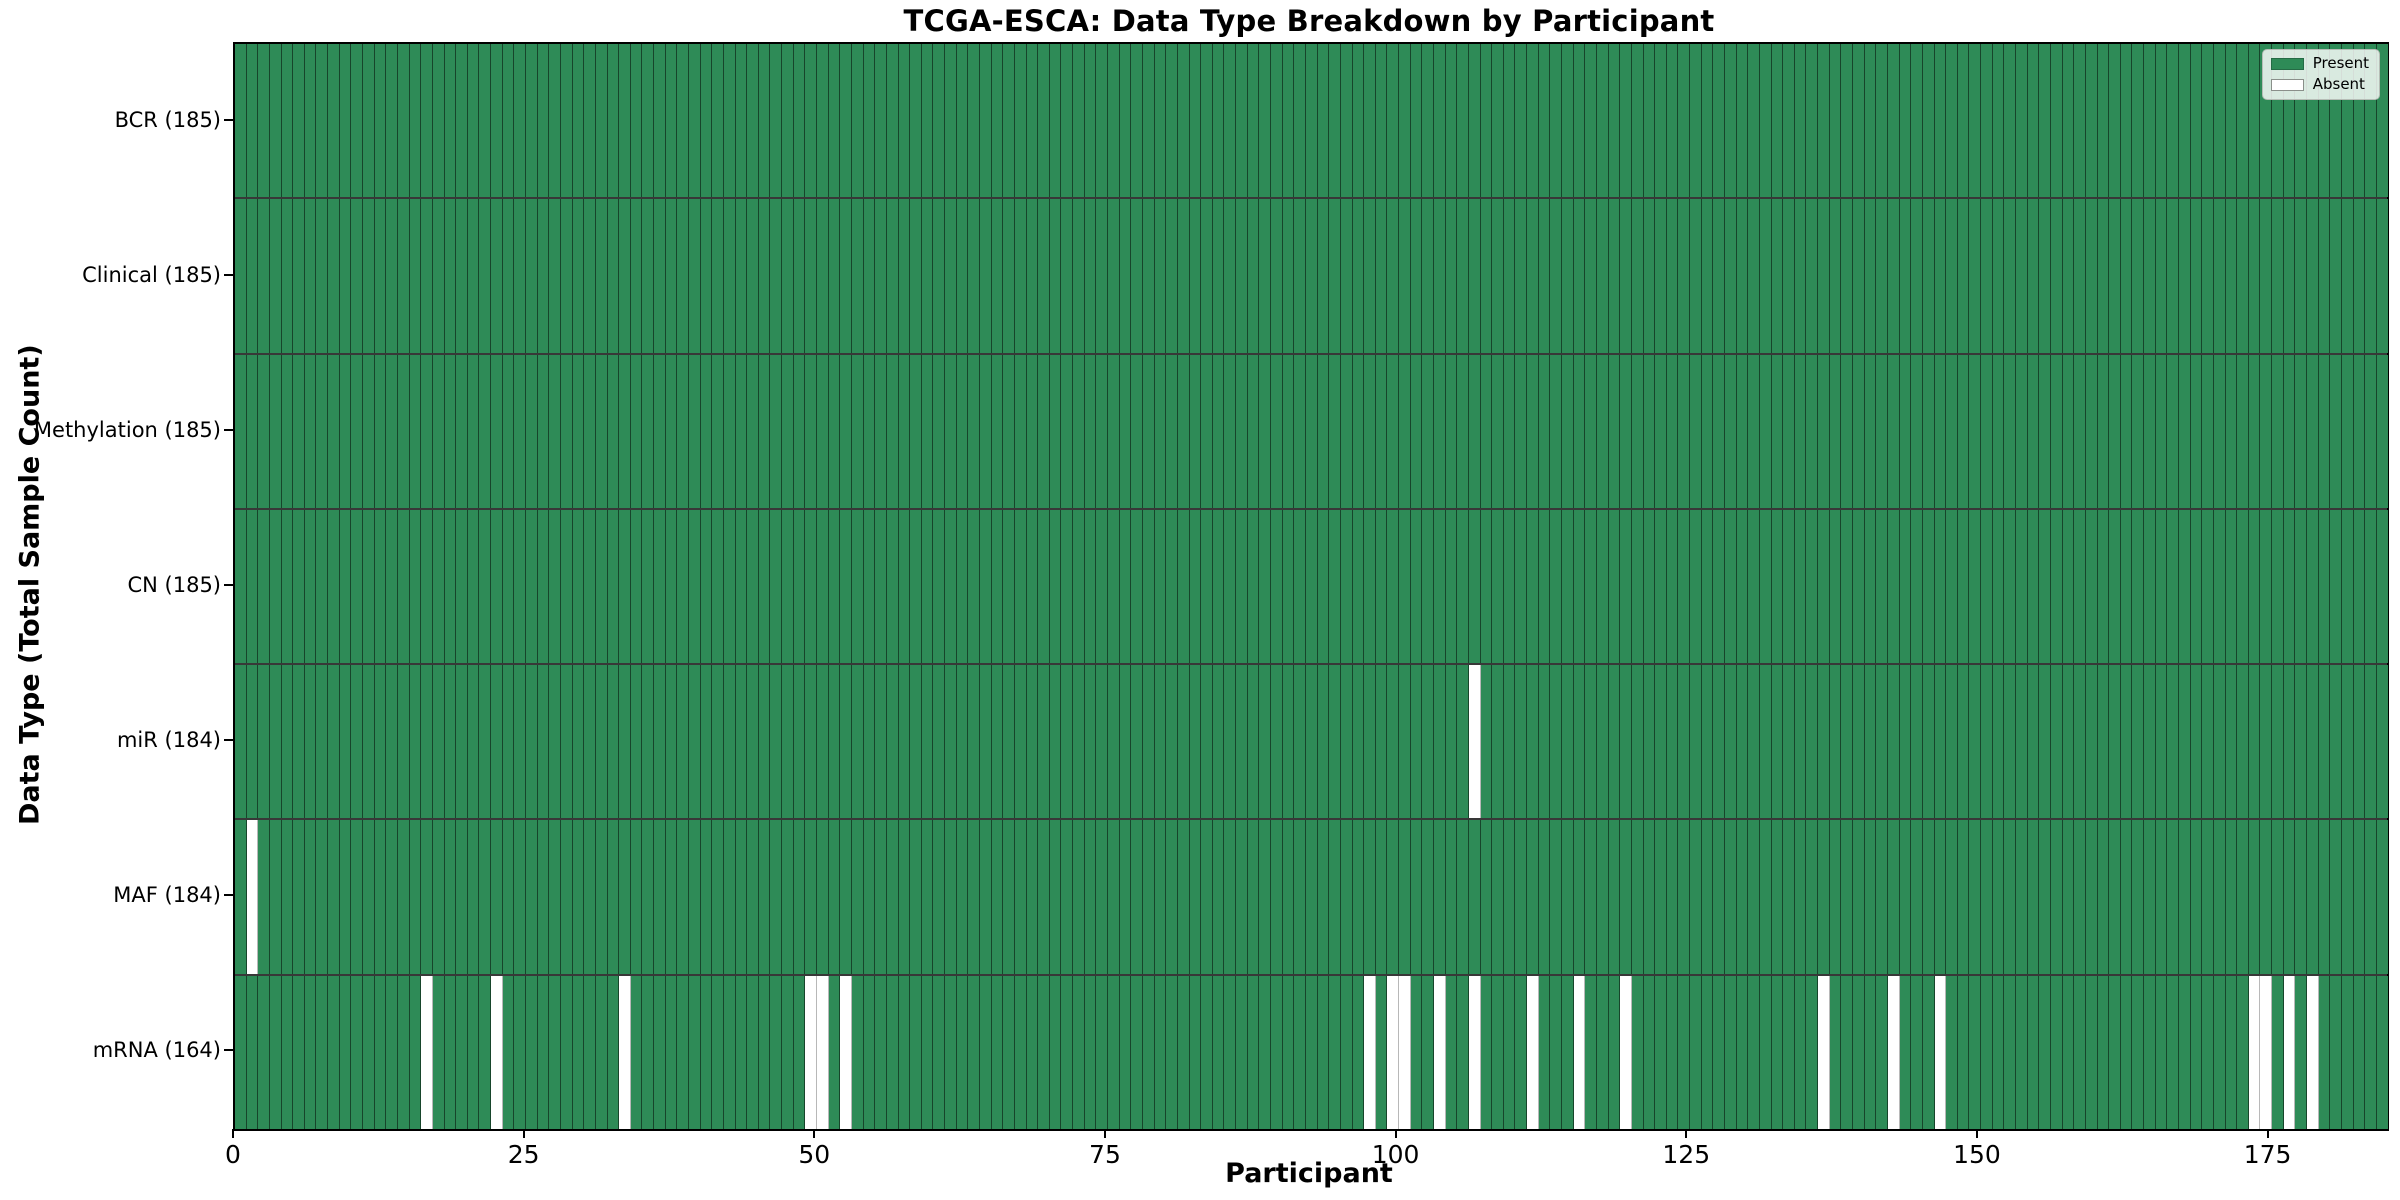 This screenshot has height=1200, width=2400. What do you see at coordinates (1311, 277) in the screenshot?
I see `heatmap-row-Clinical` at bounding box center [1311, 277].